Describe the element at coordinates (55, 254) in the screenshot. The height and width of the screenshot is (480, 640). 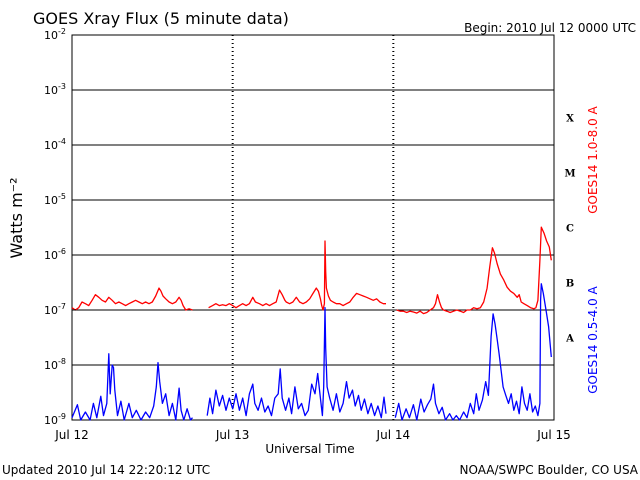
I see `y-tick-label: 10⁻⁶` at that location.